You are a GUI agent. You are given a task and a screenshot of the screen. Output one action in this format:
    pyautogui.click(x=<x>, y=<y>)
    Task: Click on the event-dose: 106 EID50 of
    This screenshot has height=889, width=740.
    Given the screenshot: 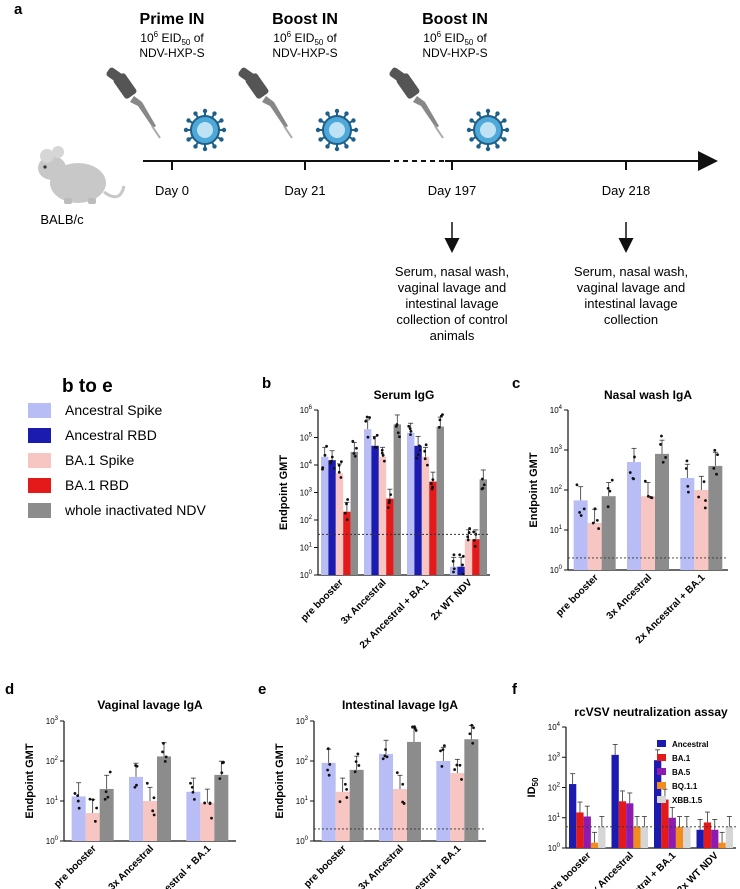 What is the action you would take?
    pyautogui.click(x=172, y=38)
    